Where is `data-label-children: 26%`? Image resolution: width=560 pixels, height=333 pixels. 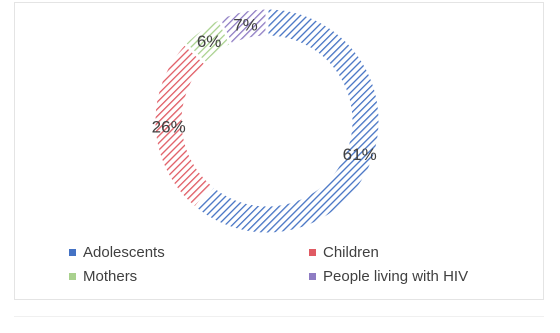
data-label-children: 26% is located at coordinates (169, 127).